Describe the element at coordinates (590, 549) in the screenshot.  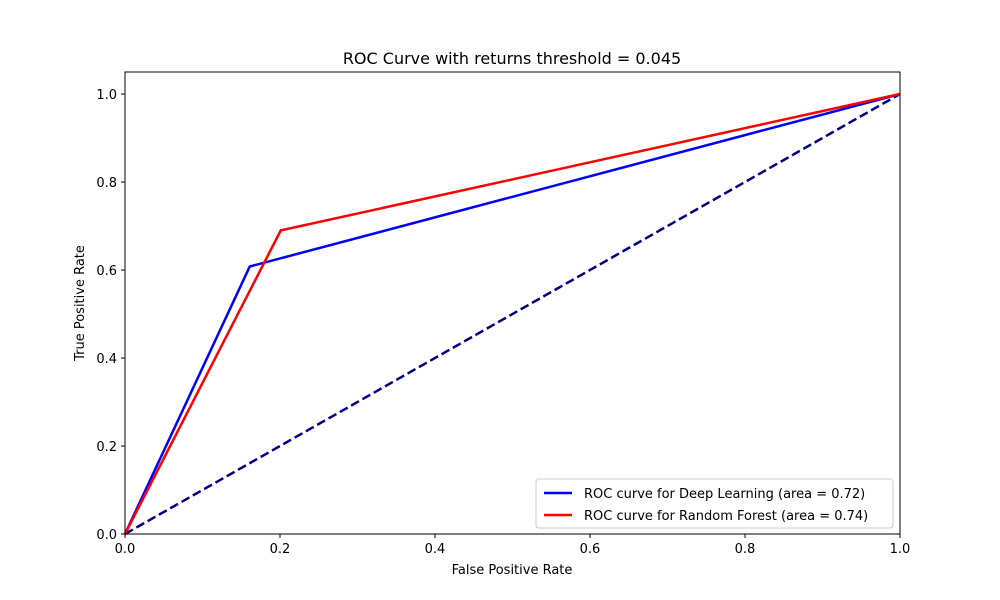
I see `x-tick-label: 0.6` at that location.